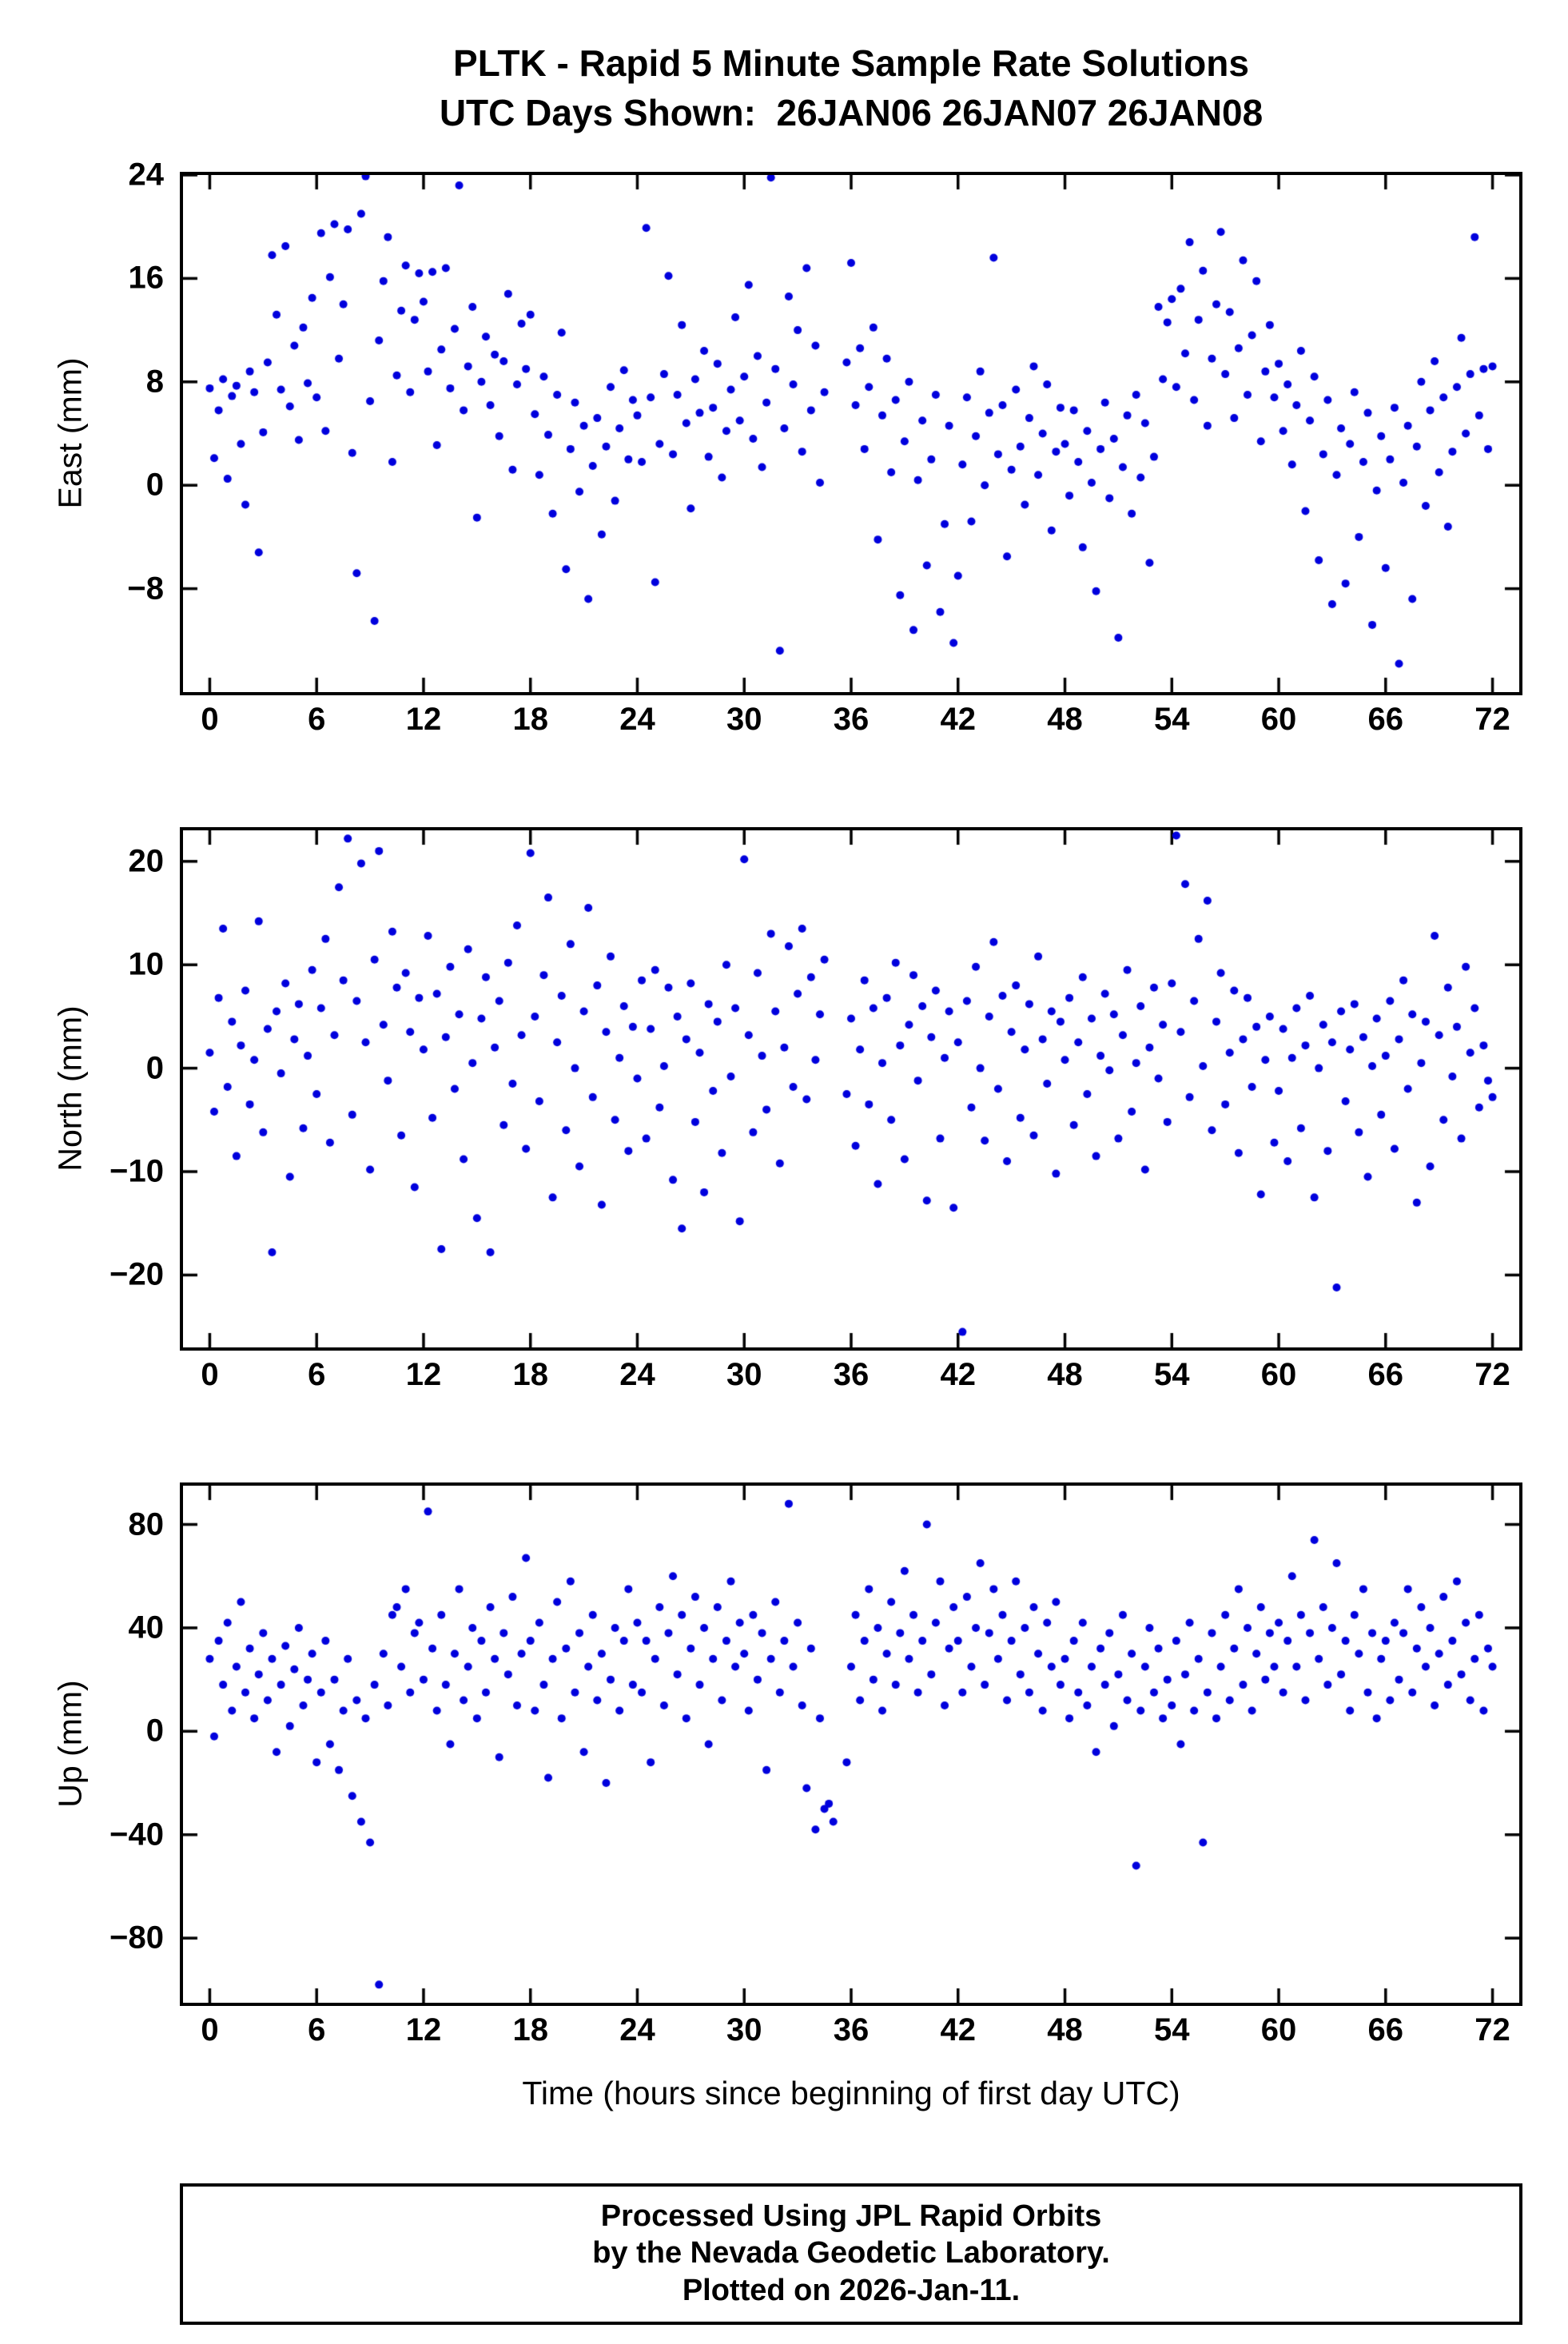 This screenshot has width=1568, height=2344. Describe the element at coordinates (82, 426) in the screenshot. I see `y-tick-labels-east: −8 0 8 16 24` at that location.